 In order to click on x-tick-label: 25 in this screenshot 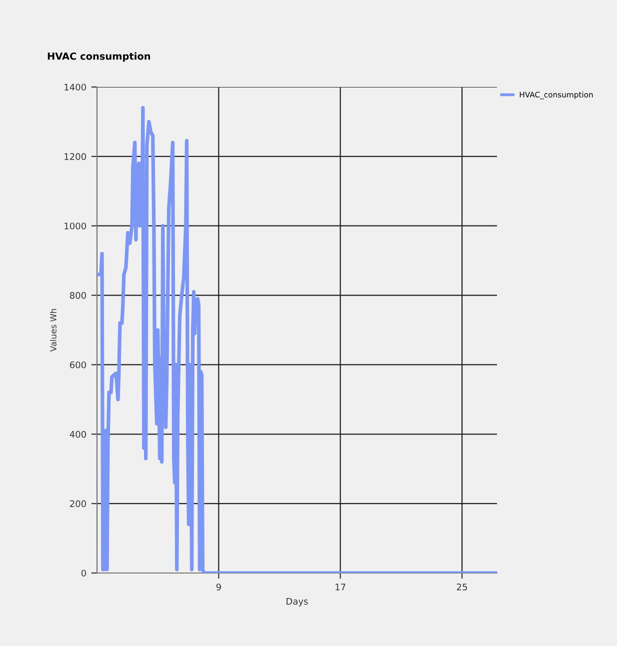, I will do `click(461, 587)`.